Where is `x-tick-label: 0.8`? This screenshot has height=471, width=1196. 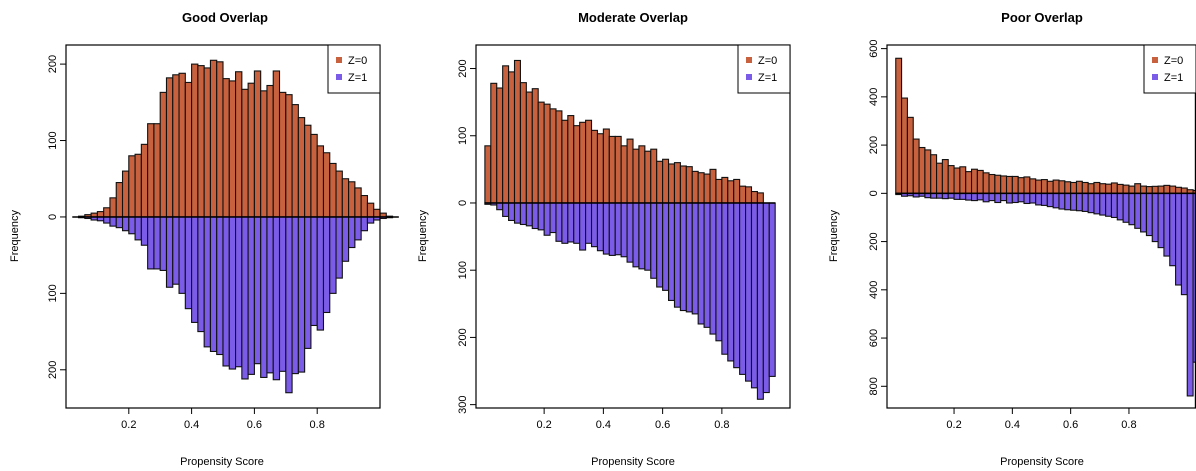
x-tick-label: 0.8 is located at coordinates (1128, 425).